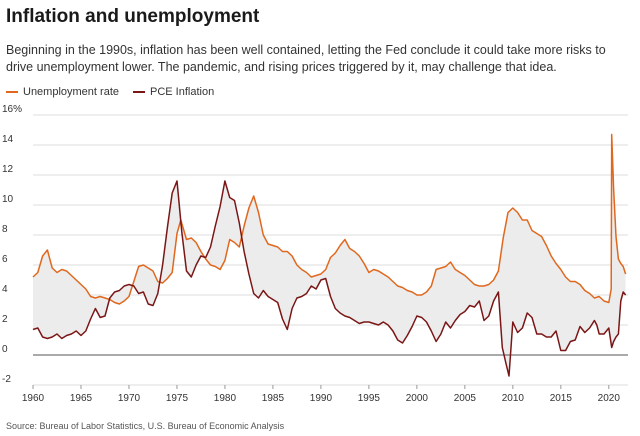  Describe the element at coordinates (417, 398) in the screenshot. I see `x-tick-label: 2000` at that location.